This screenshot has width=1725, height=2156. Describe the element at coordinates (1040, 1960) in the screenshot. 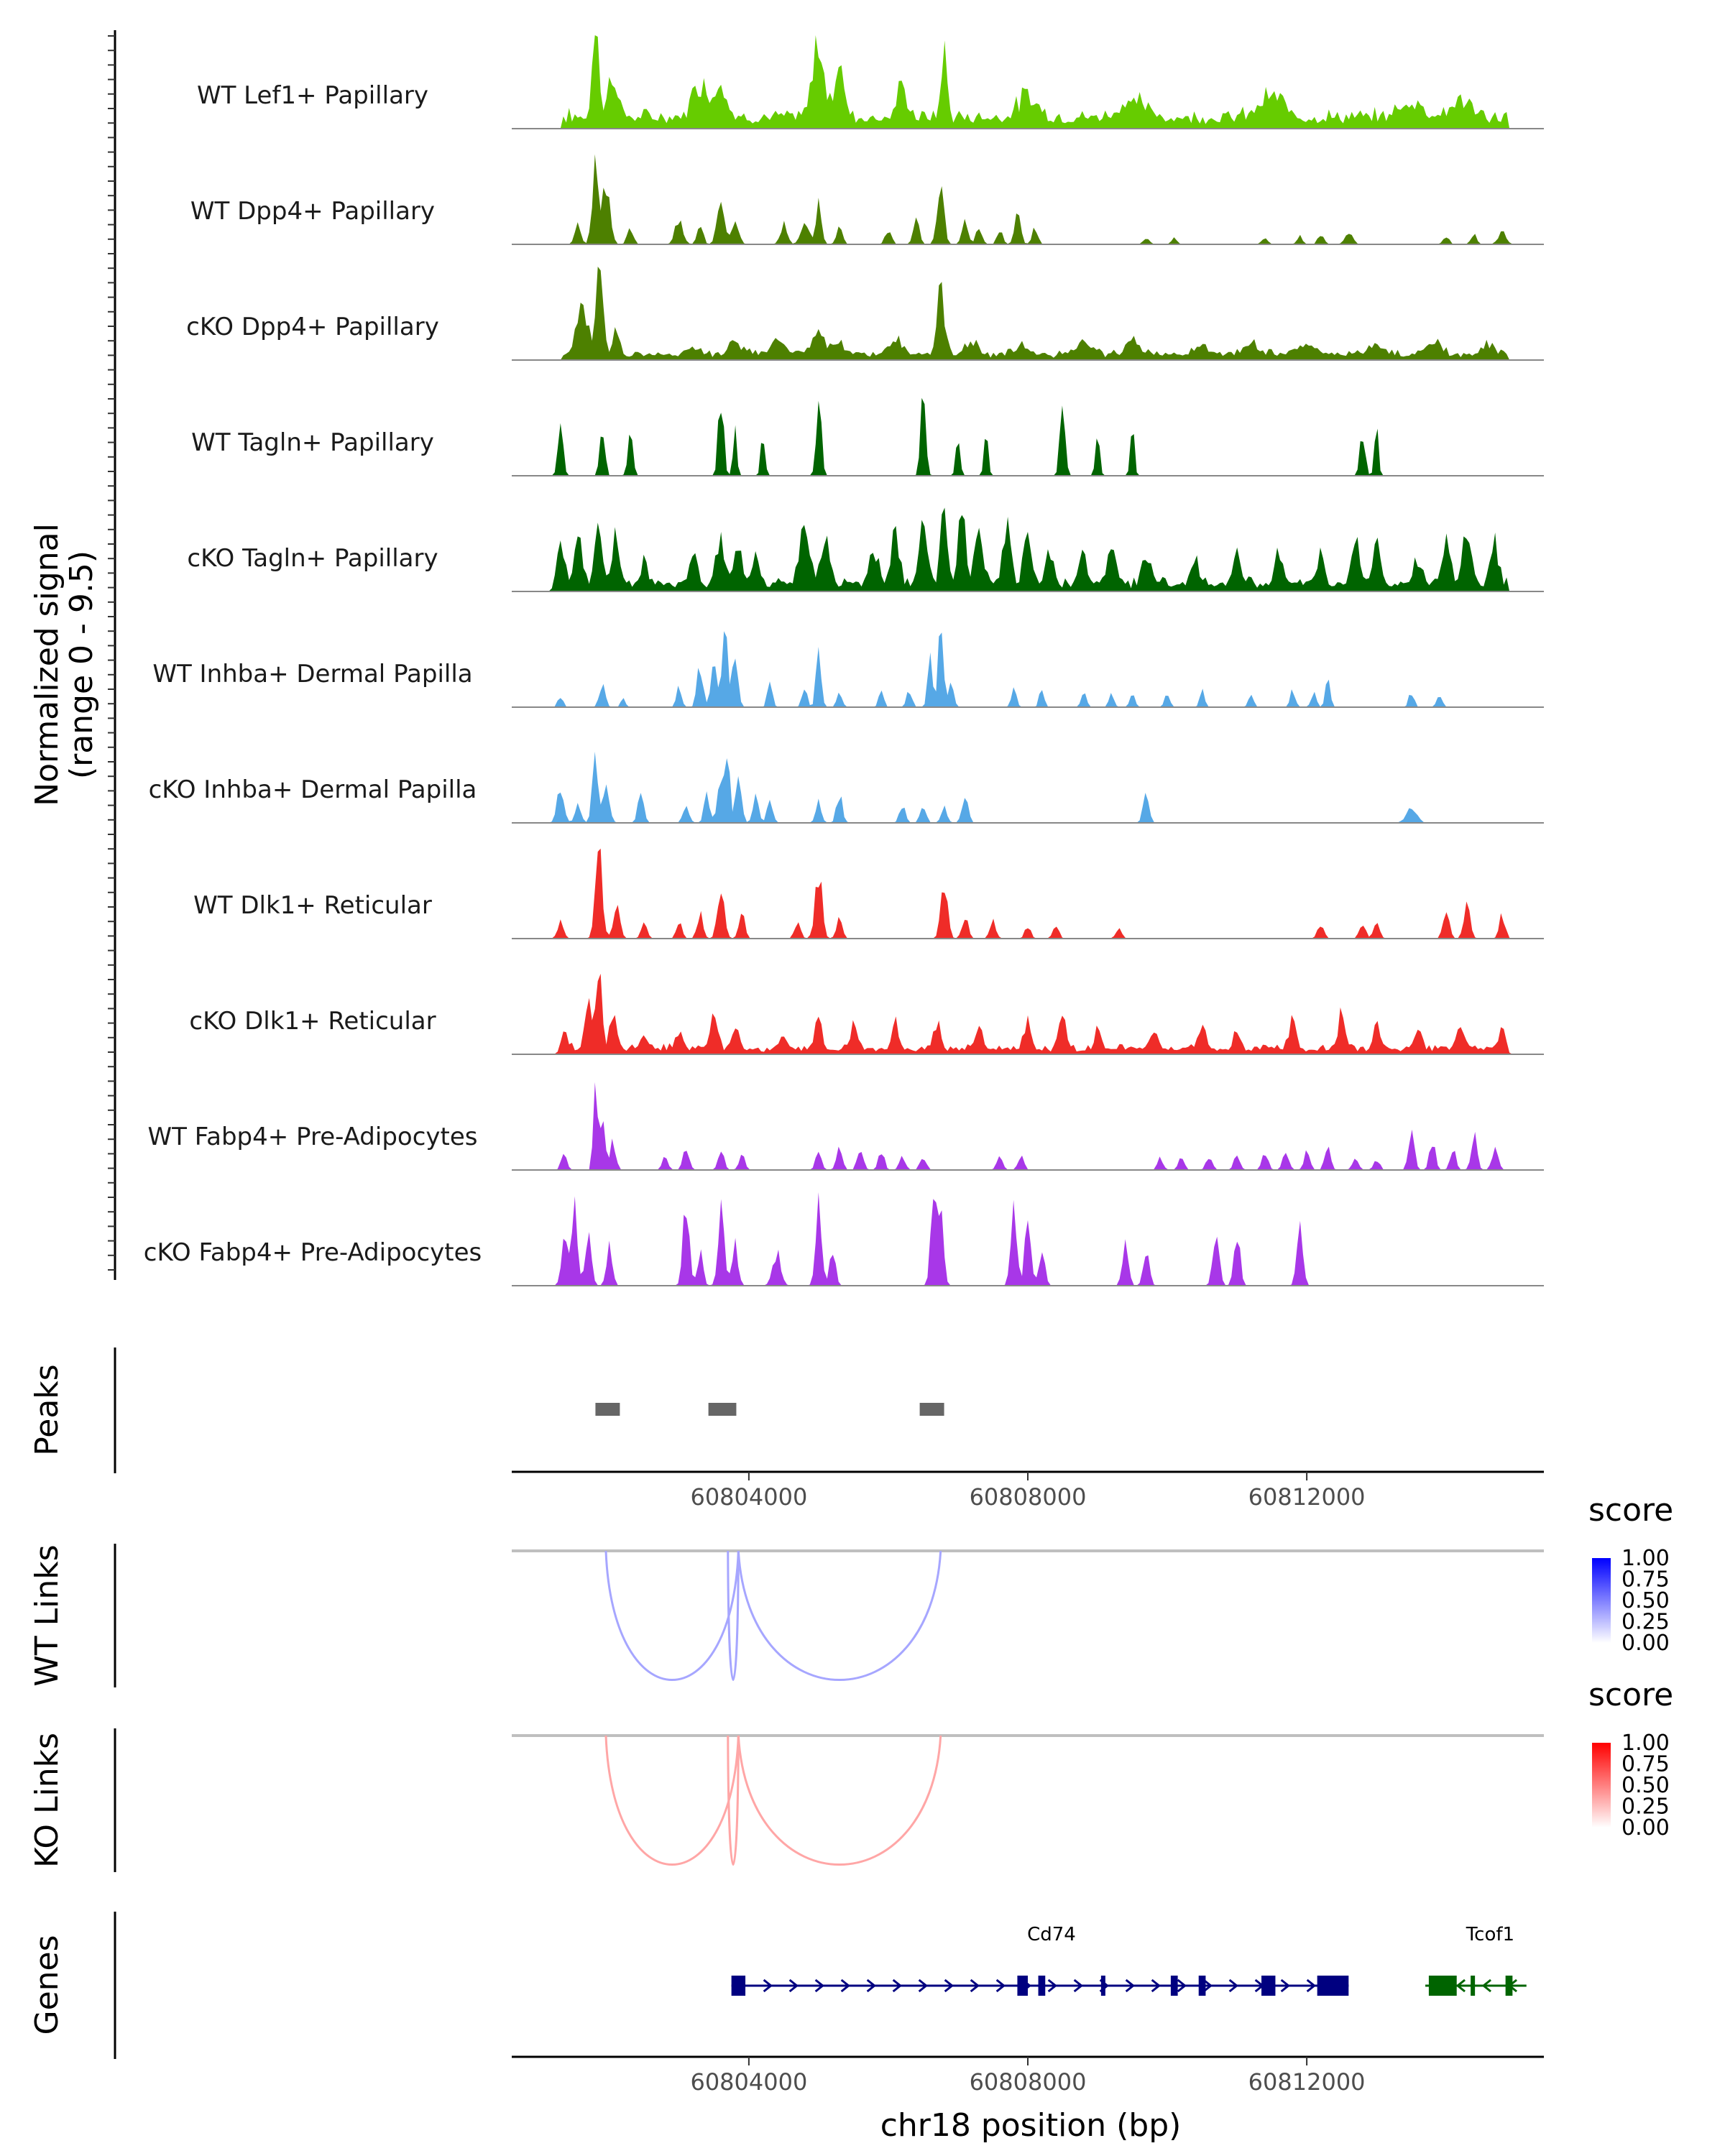

I see `gene-cd74: Cd74` at that location.